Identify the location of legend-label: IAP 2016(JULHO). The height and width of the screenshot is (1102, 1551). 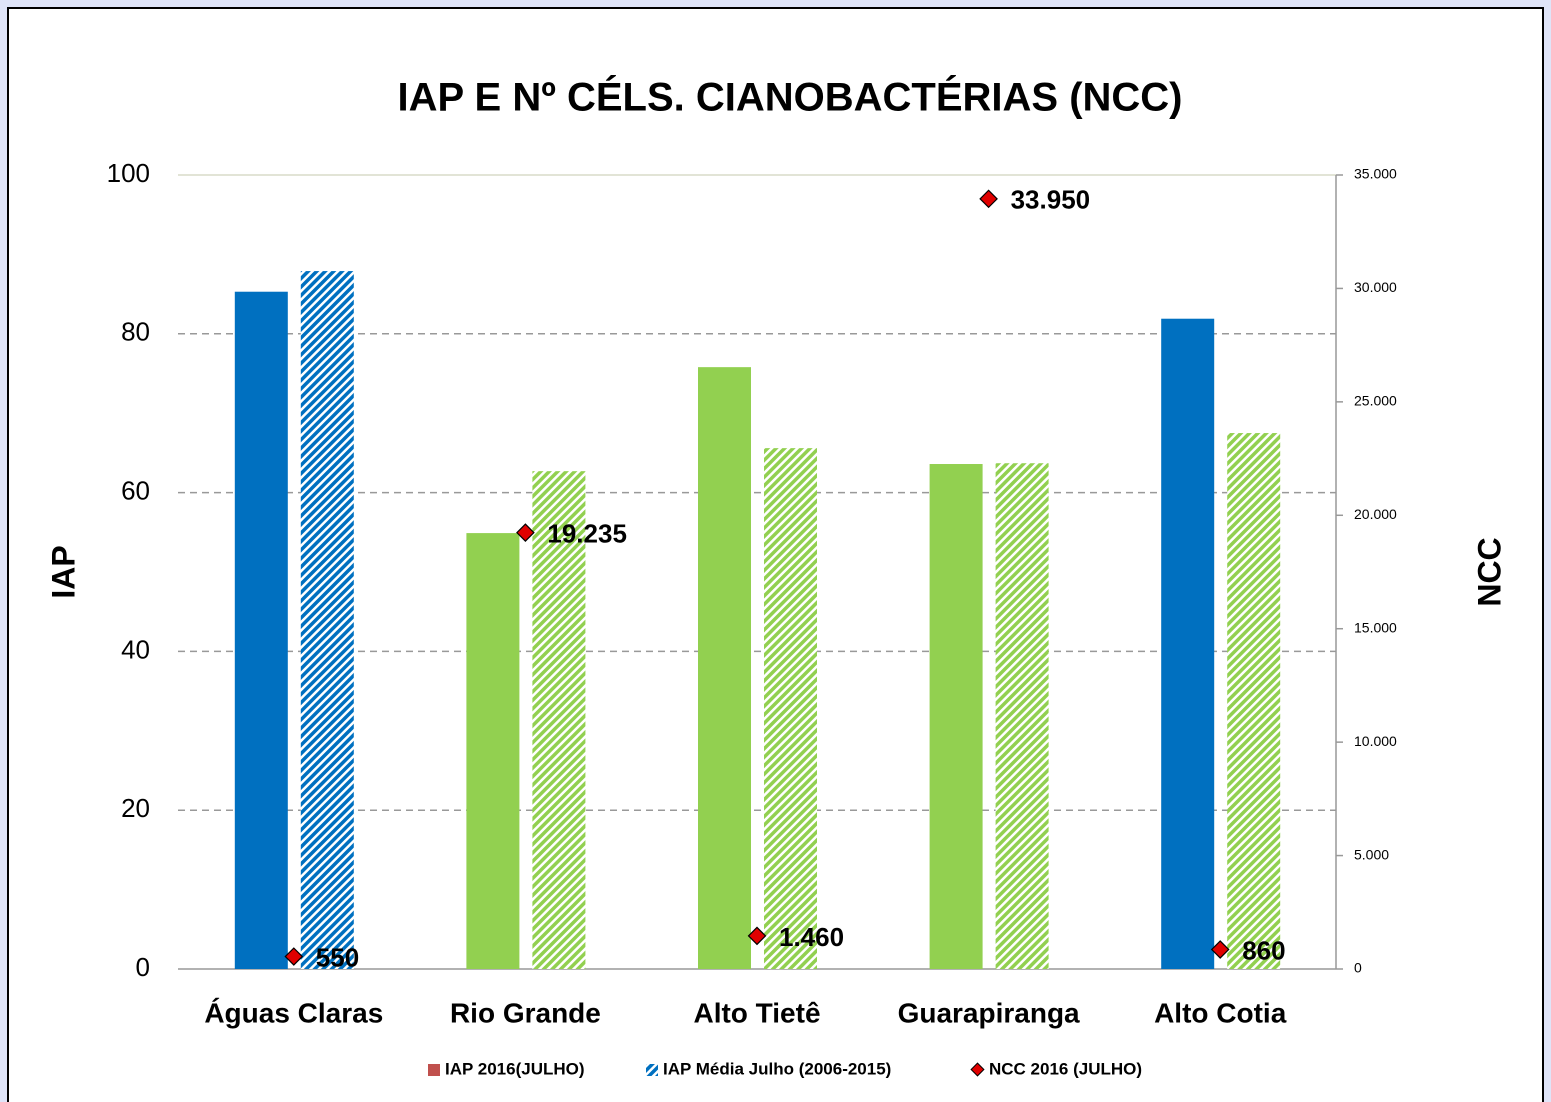
(515, 1068).